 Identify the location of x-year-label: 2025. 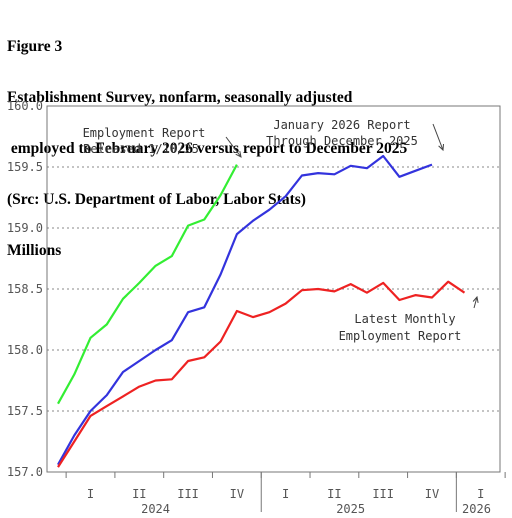
(350, 509).